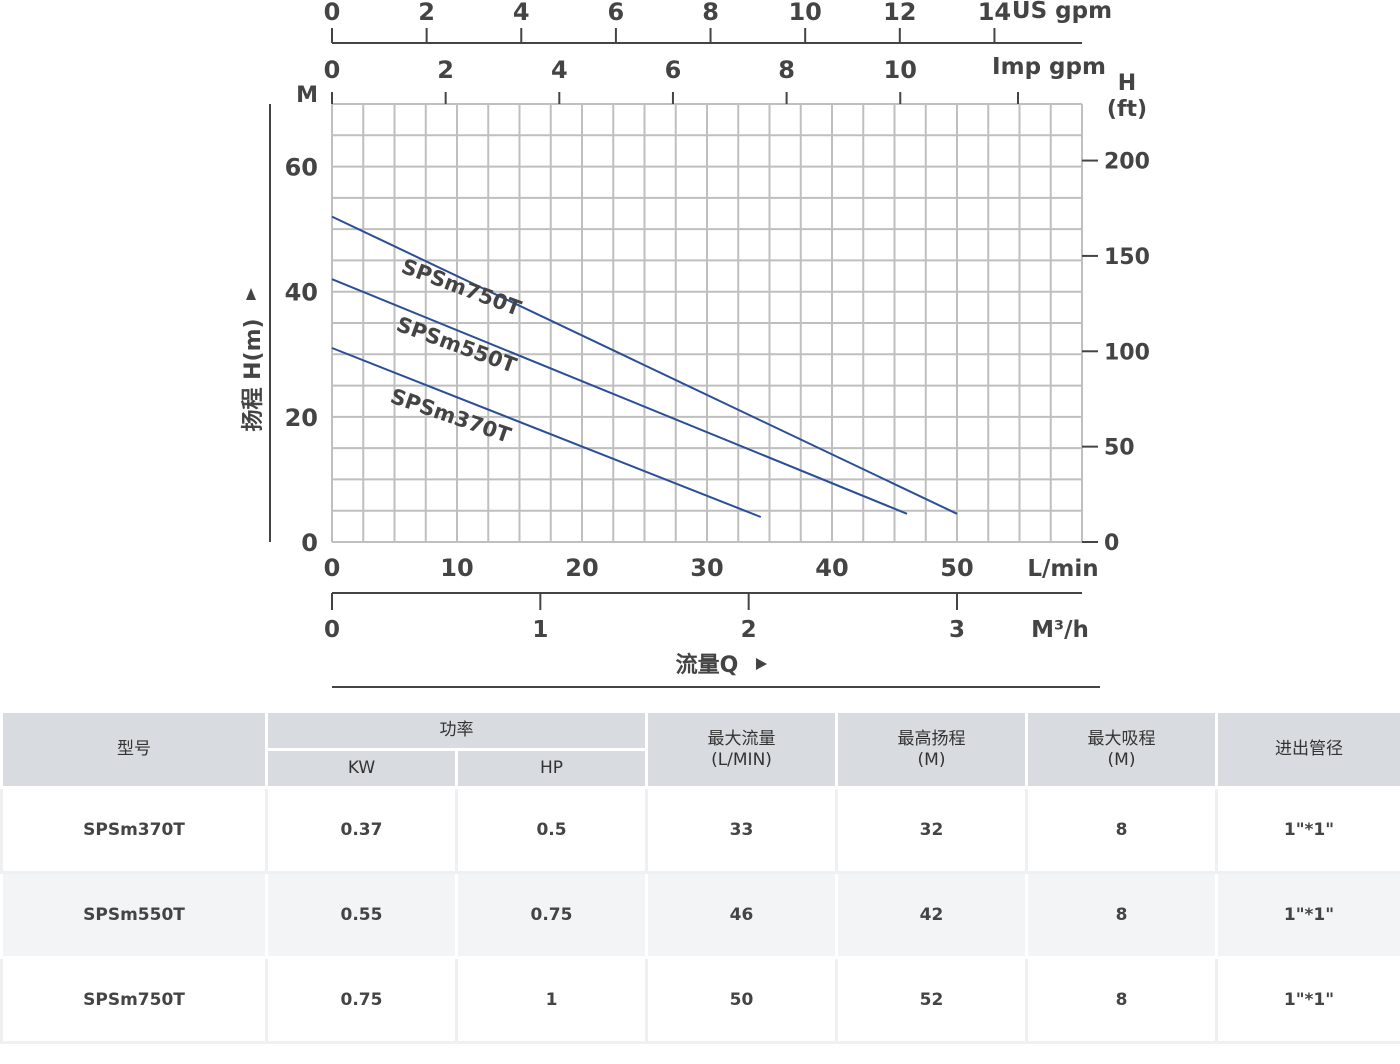  I want to click on cell-kw: 0.55, so click(361, 915).